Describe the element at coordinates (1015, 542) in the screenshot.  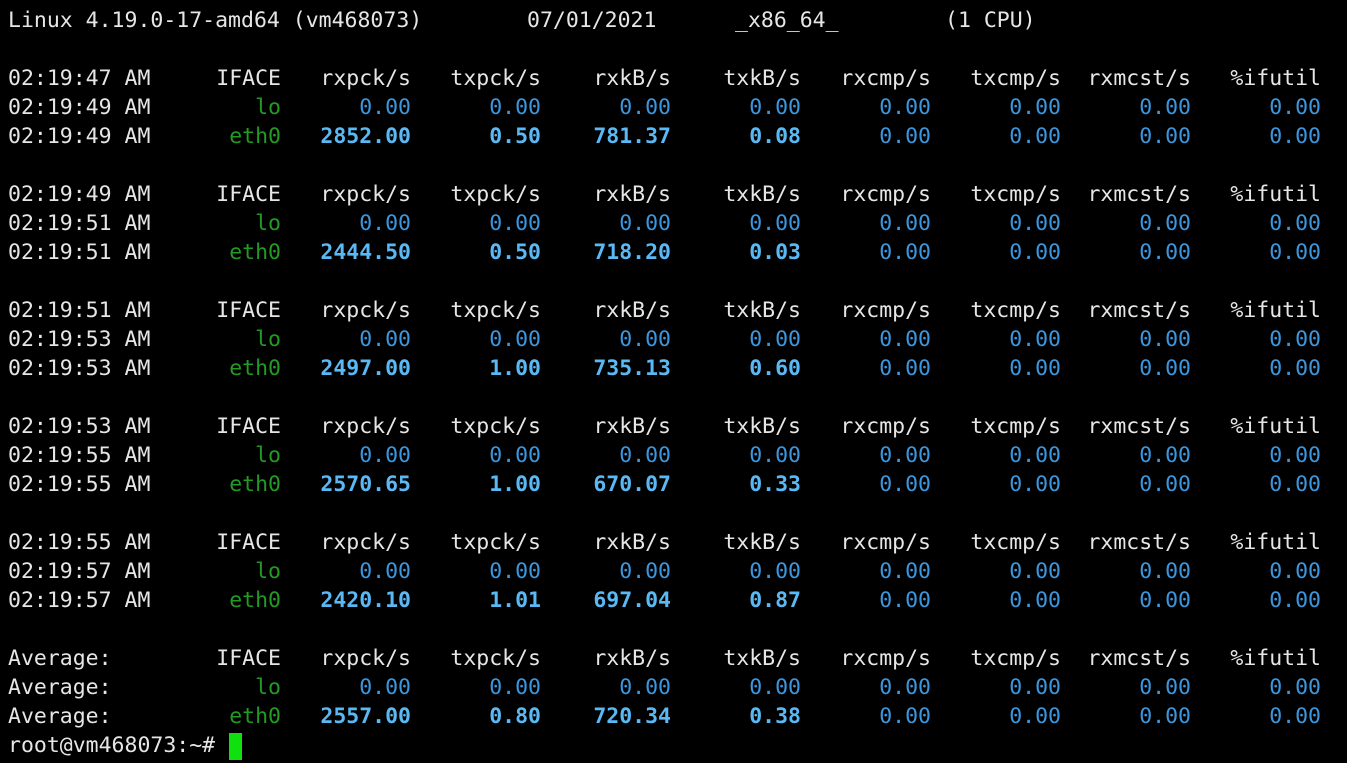
I see `column-header: txcmp/s` at that location.